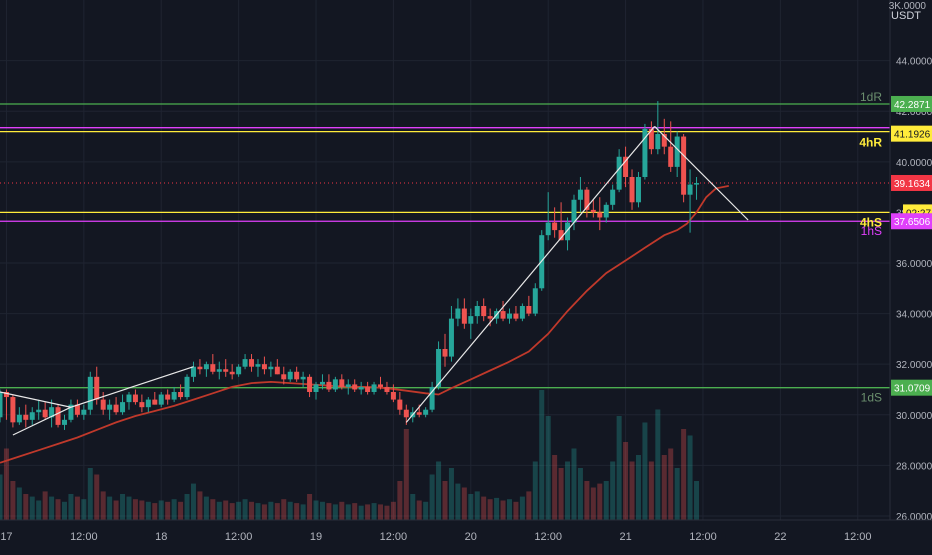 This screenshot has height=555, width=932. I want to click on trend-line, so click(701, 173).